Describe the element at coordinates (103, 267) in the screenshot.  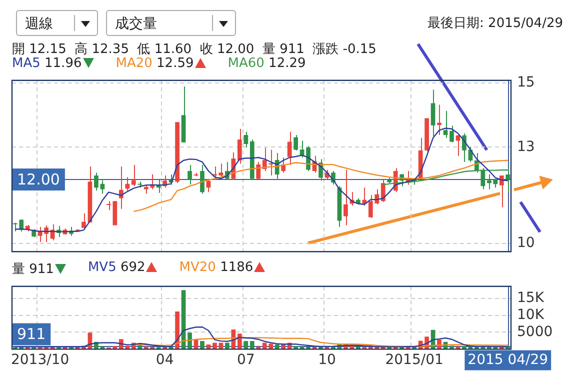
I see `text: MV5` at that location.